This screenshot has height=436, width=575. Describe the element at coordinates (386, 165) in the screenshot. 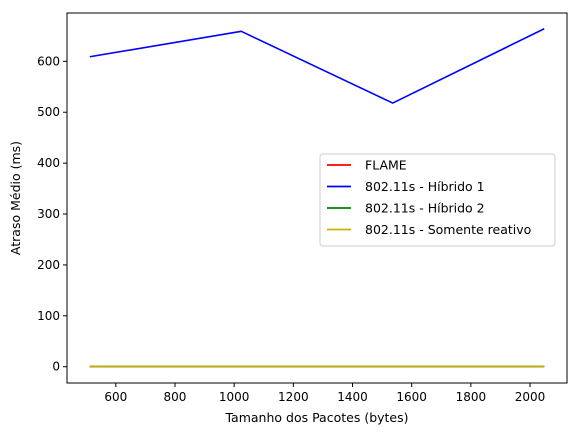

I see `legend-entry: FLAME` at that location.